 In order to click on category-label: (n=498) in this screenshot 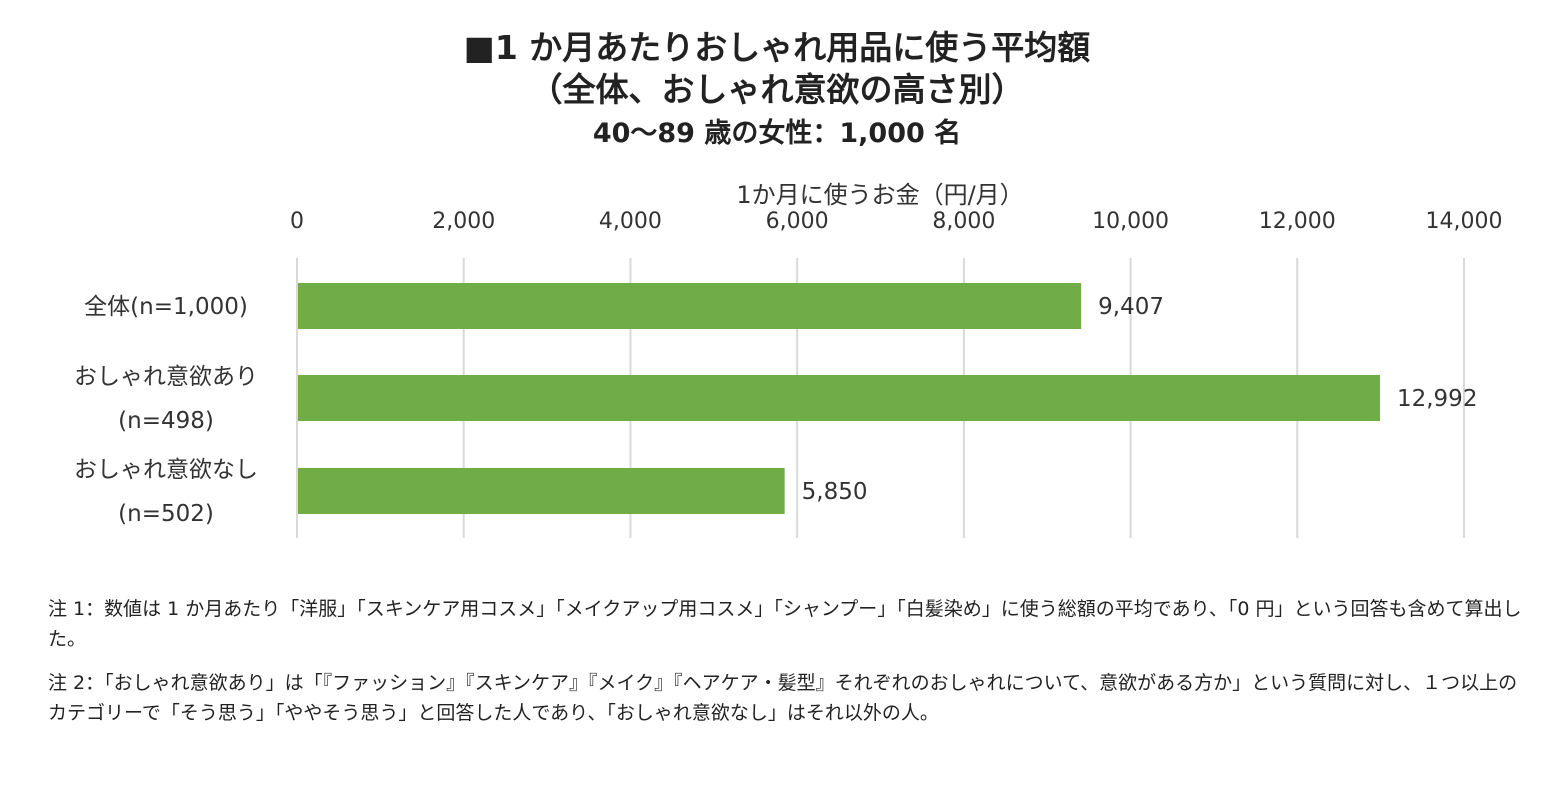, I will do `click(166, 421)`.